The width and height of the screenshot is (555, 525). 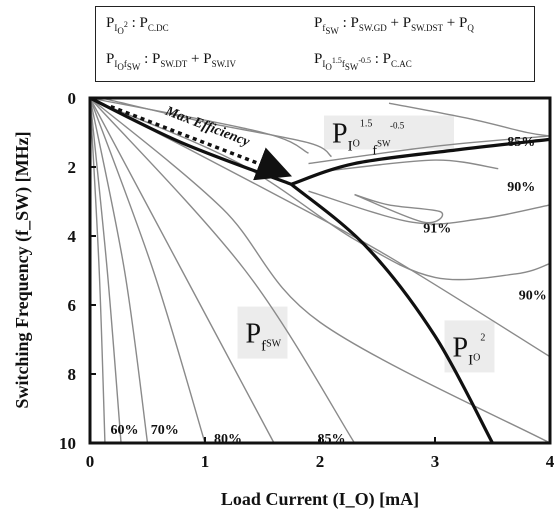 What do you see at coordinates (228, 439) in the screenshot?
I see `efficiency-label: 80%` at bounding box center [228, 439].